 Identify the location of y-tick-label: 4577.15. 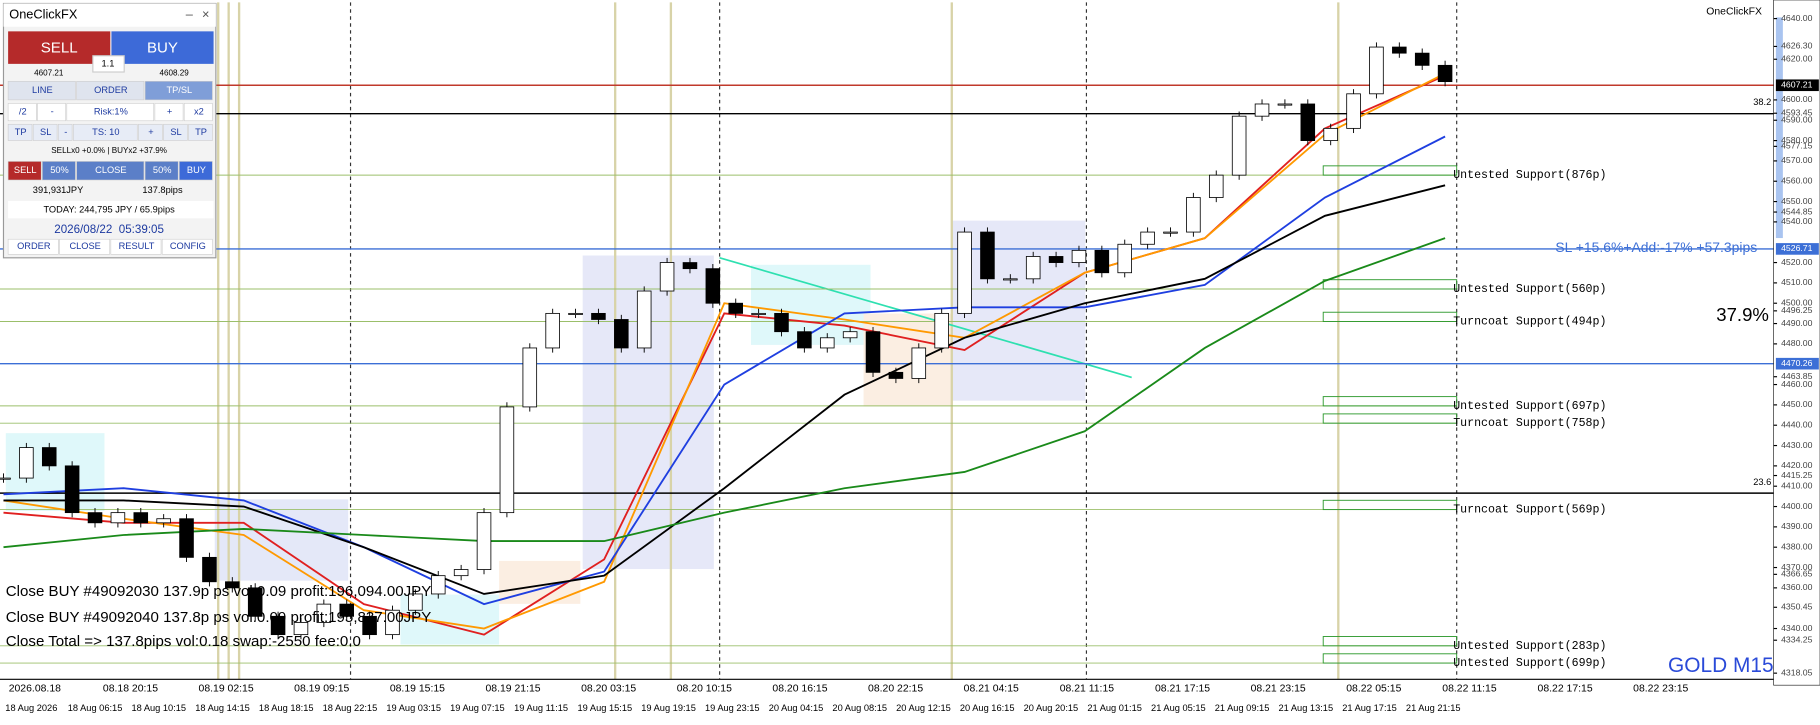
(1797, 146).